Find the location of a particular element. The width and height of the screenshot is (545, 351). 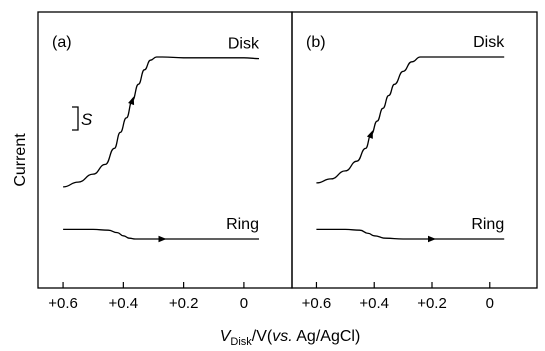

x-axis-label: VDisk/V(vs. Ag/AgCl) is located at coordinates (290, 338).